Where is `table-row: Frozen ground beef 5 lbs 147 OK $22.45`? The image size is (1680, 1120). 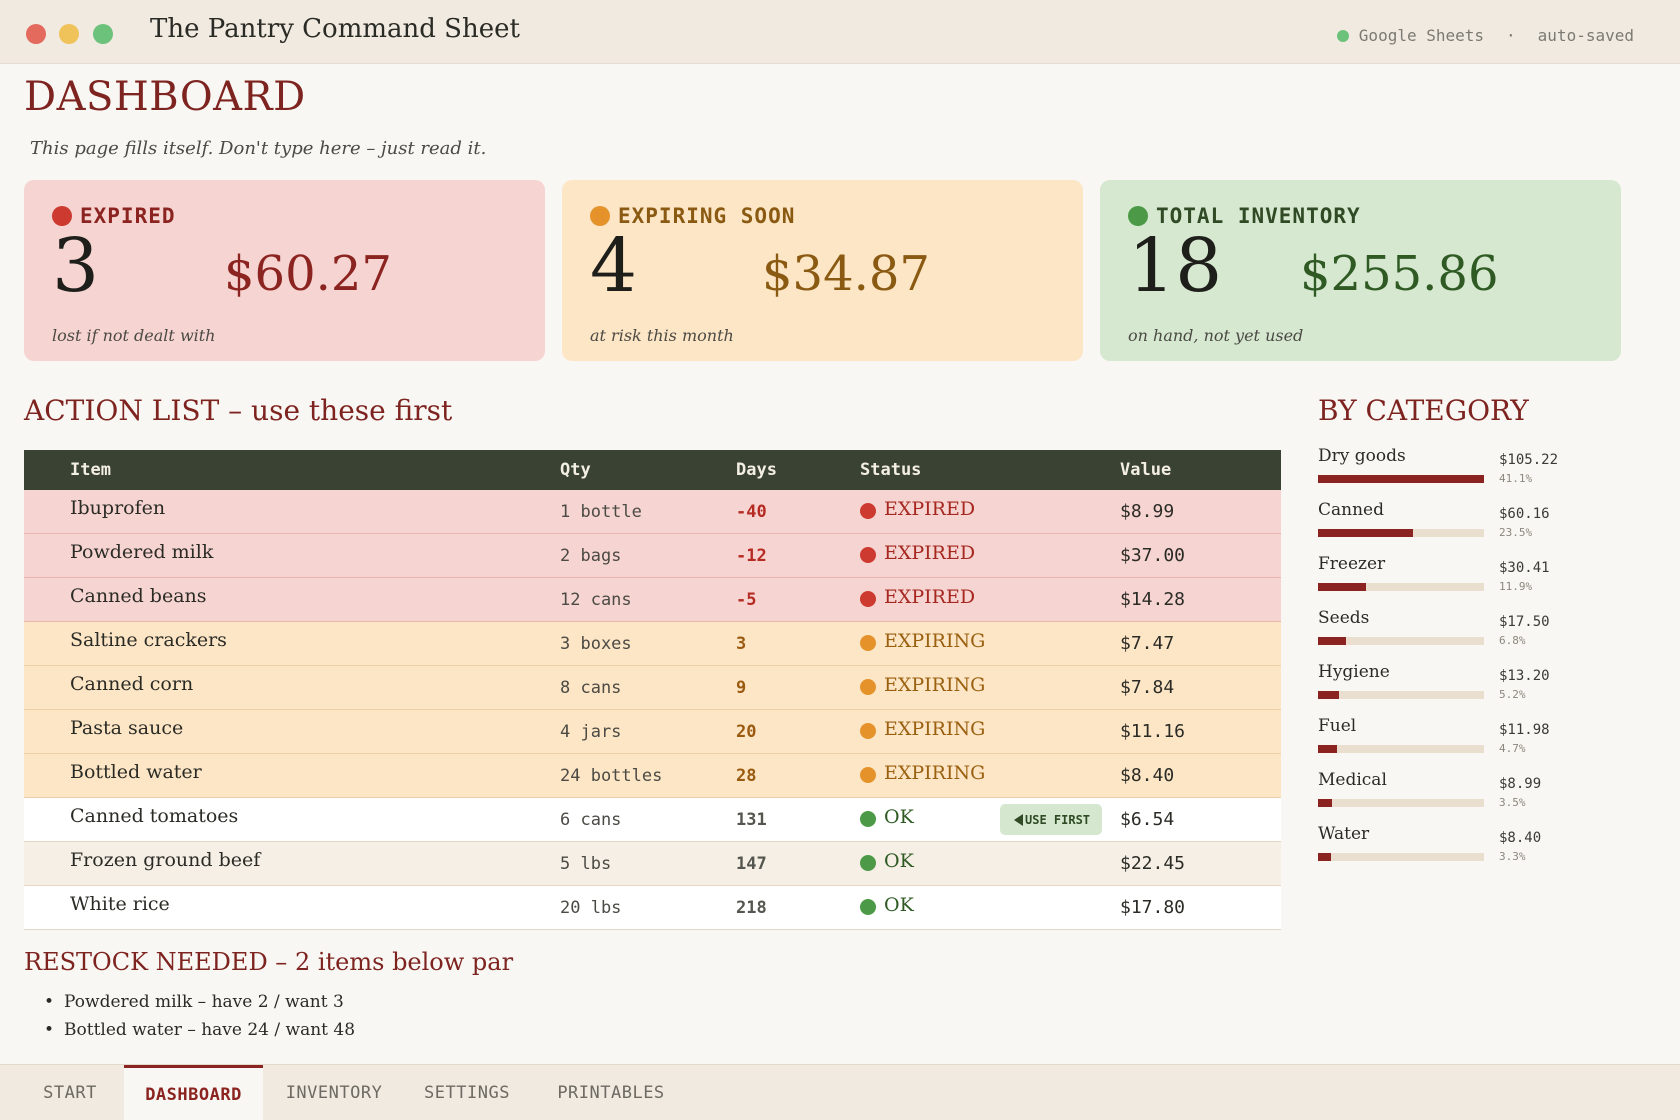
table-row: Frozen ground beef 5 lbs 147 OK $22.45 is located at coordinates (652, 864).